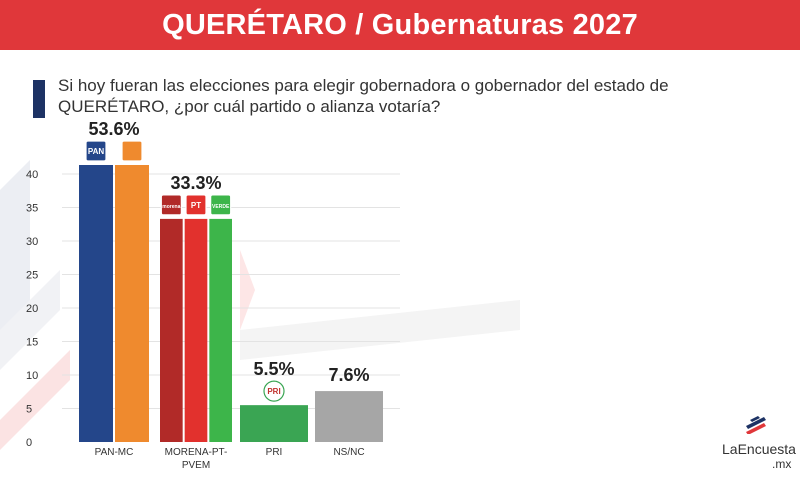 This screenshot has height=478, width=800. Describe the element at coordinates (32, 242) in the screenshot. I see `y-tick-label: 30` at that location.